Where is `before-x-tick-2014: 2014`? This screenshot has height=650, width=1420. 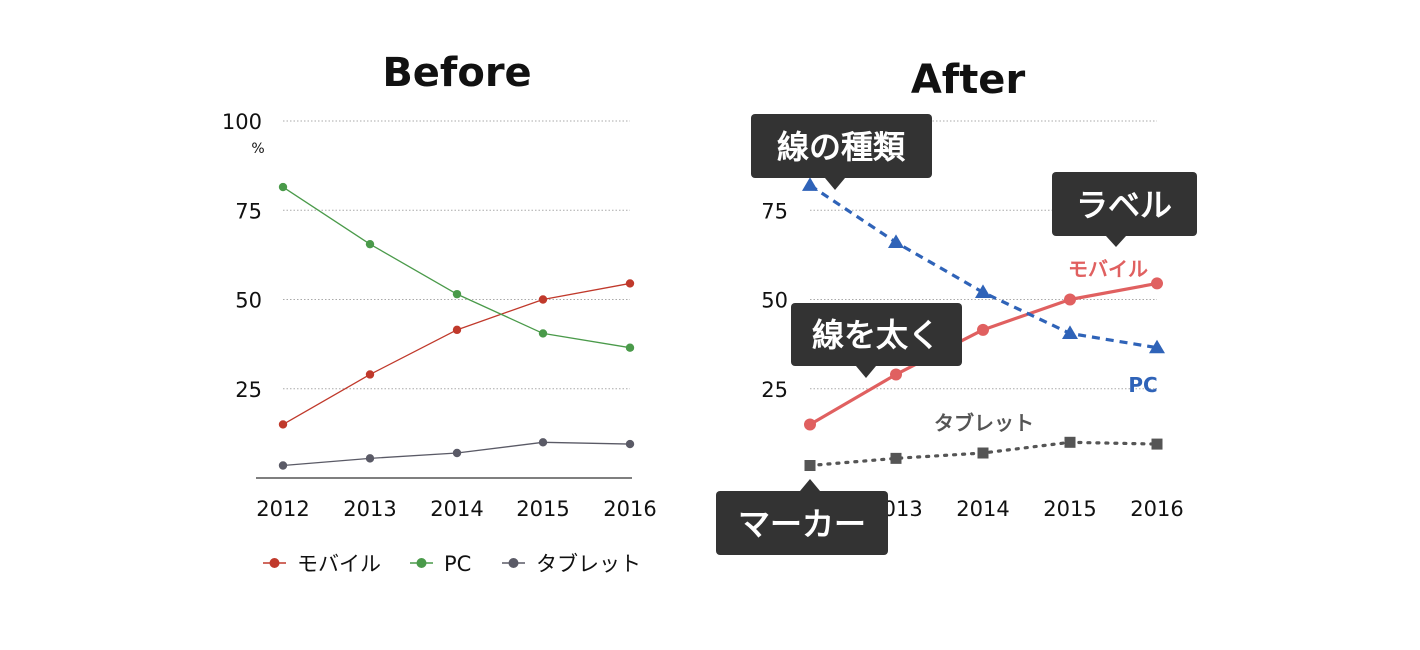
before-x-tick-2014: 2014 is located at coordinates (456, 509).